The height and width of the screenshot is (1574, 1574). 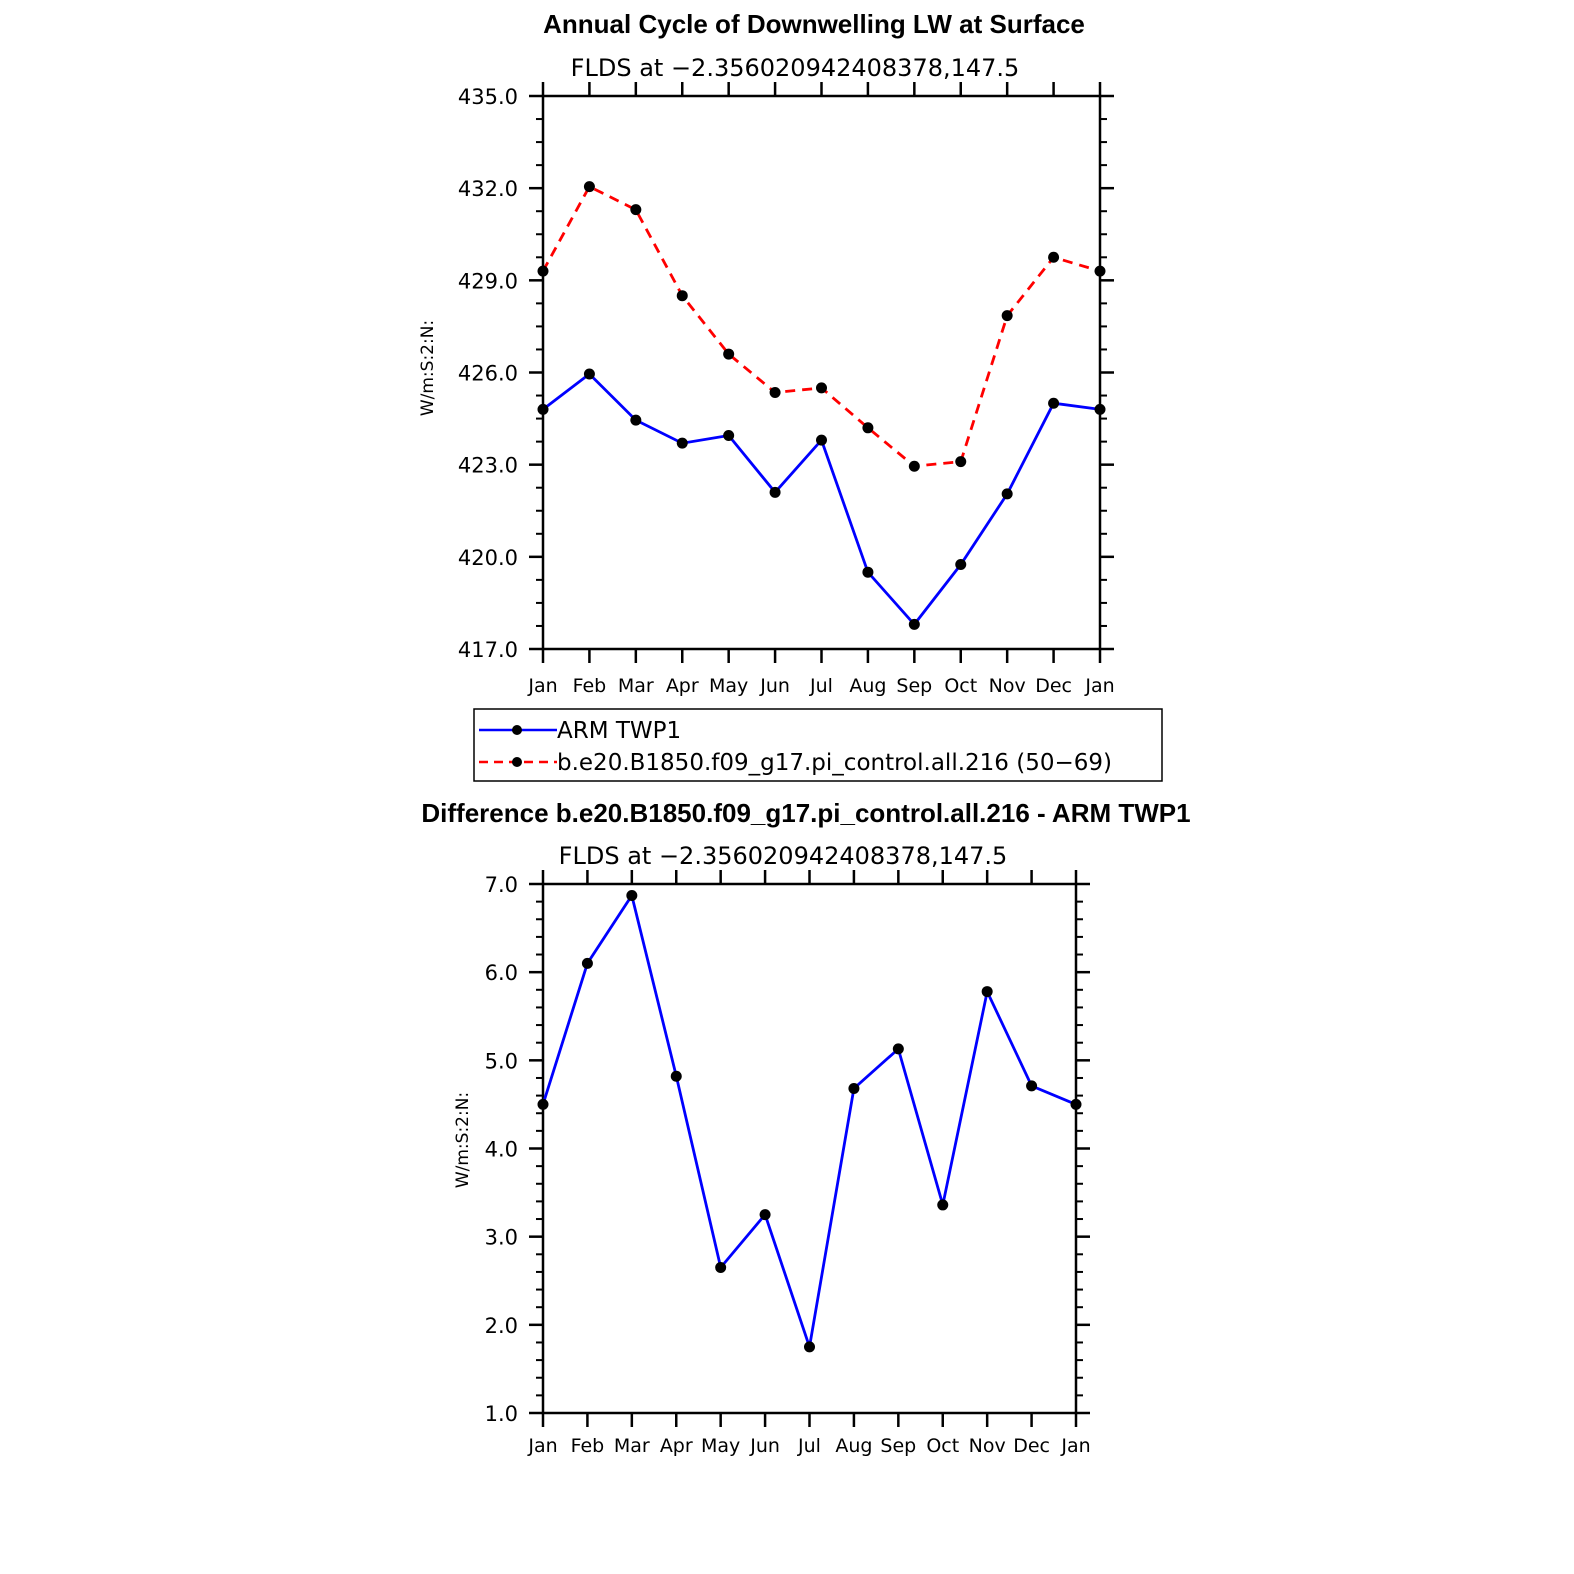 What do you see at coordinates (501, 1238) in the screenshot?
I see `y-tick-label: 3.0` at bounding box center [501, 1238].